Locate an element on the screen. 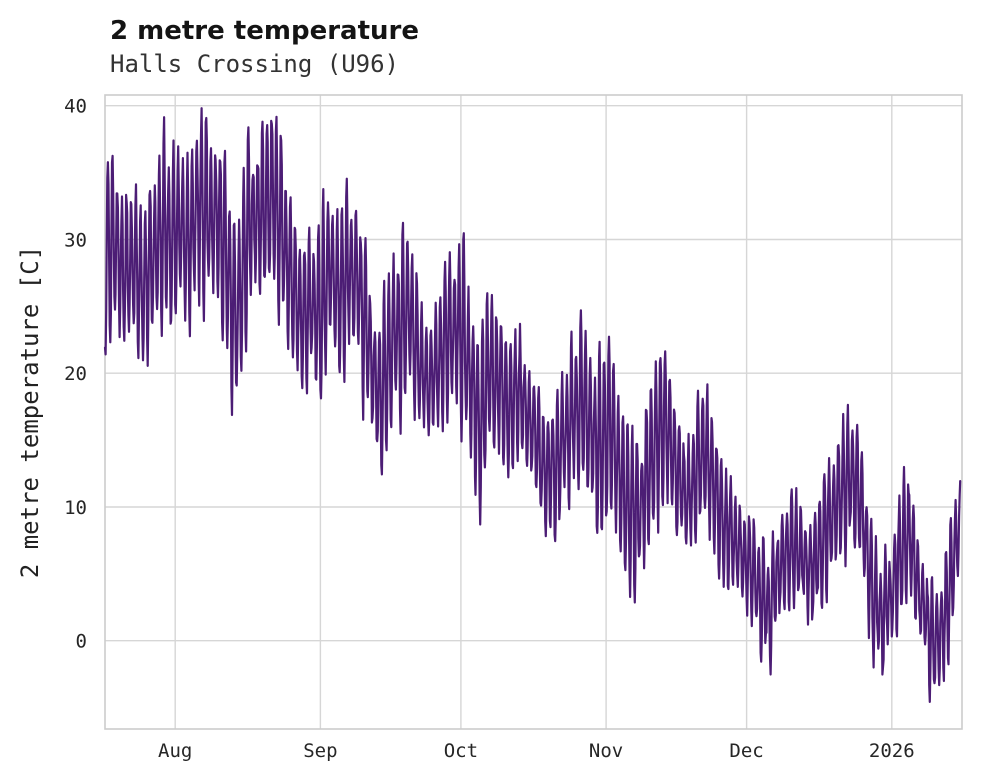  svg-text: 40 is located at coordinates (75, 107).